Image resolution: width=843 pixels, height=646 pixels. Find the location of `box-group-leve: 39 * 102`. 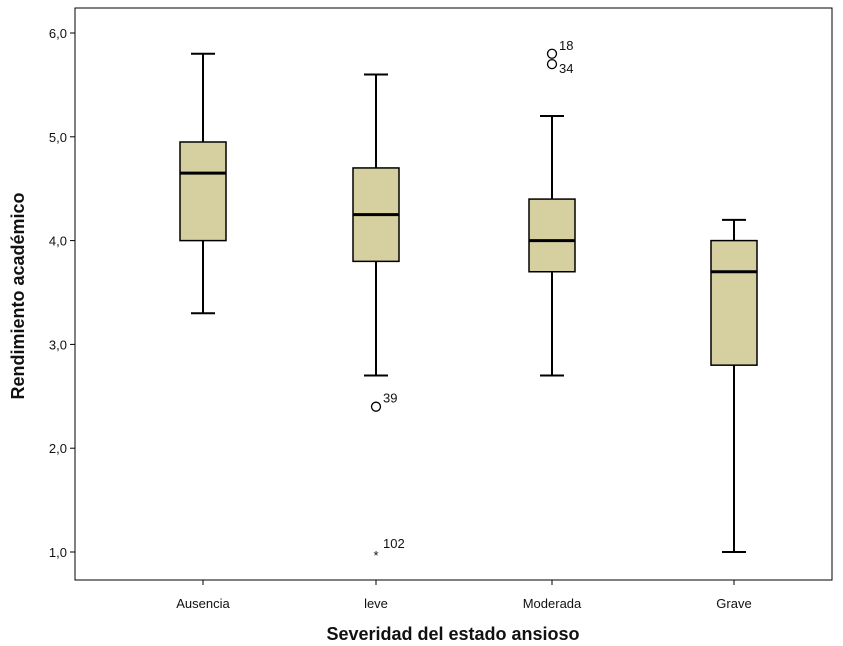

box-group-leve: 39 * 102 is located at coordinates (378, 318).